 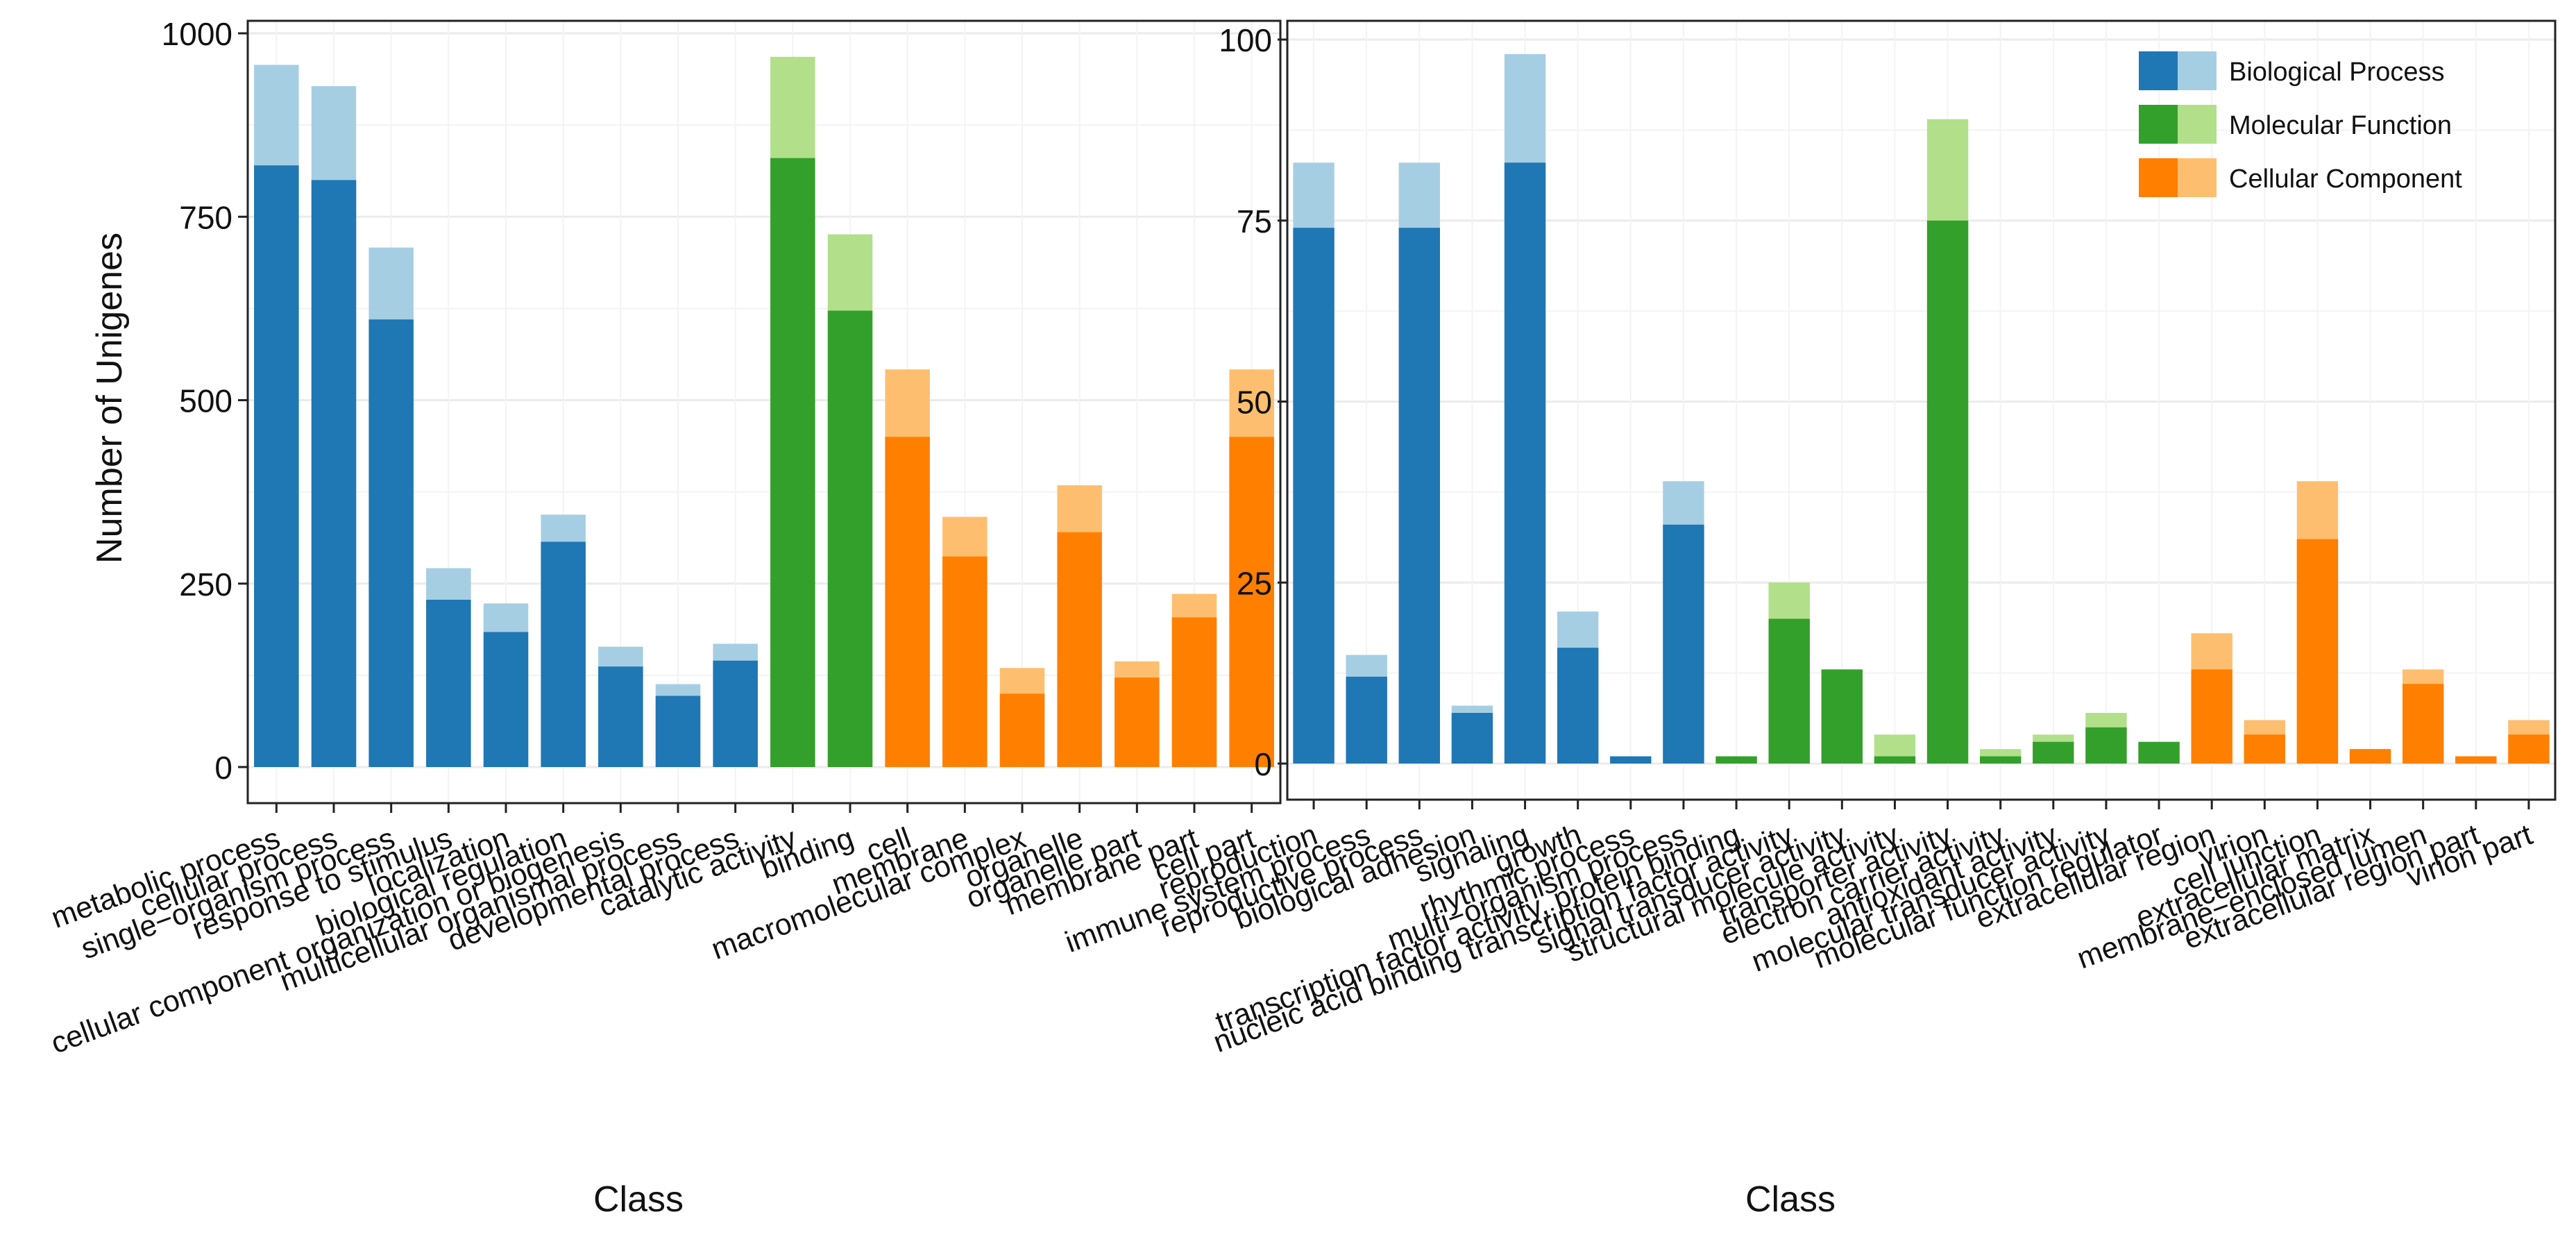 What do you see at coordinates (2336, 72) in the screenshot?
I see `legend-label-bp: Biological Process` at bounding box center [2336, 72].